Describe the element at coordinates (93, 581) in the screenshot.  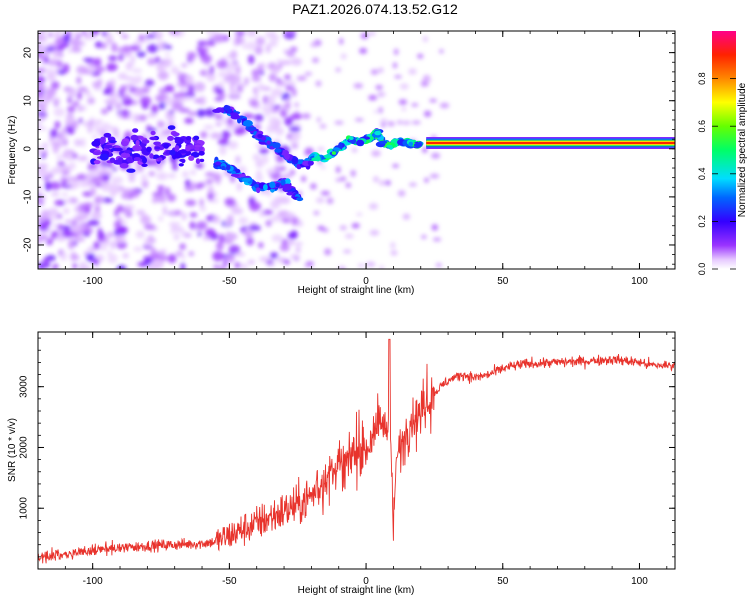
I see `x-tick-label: -100` at that location.